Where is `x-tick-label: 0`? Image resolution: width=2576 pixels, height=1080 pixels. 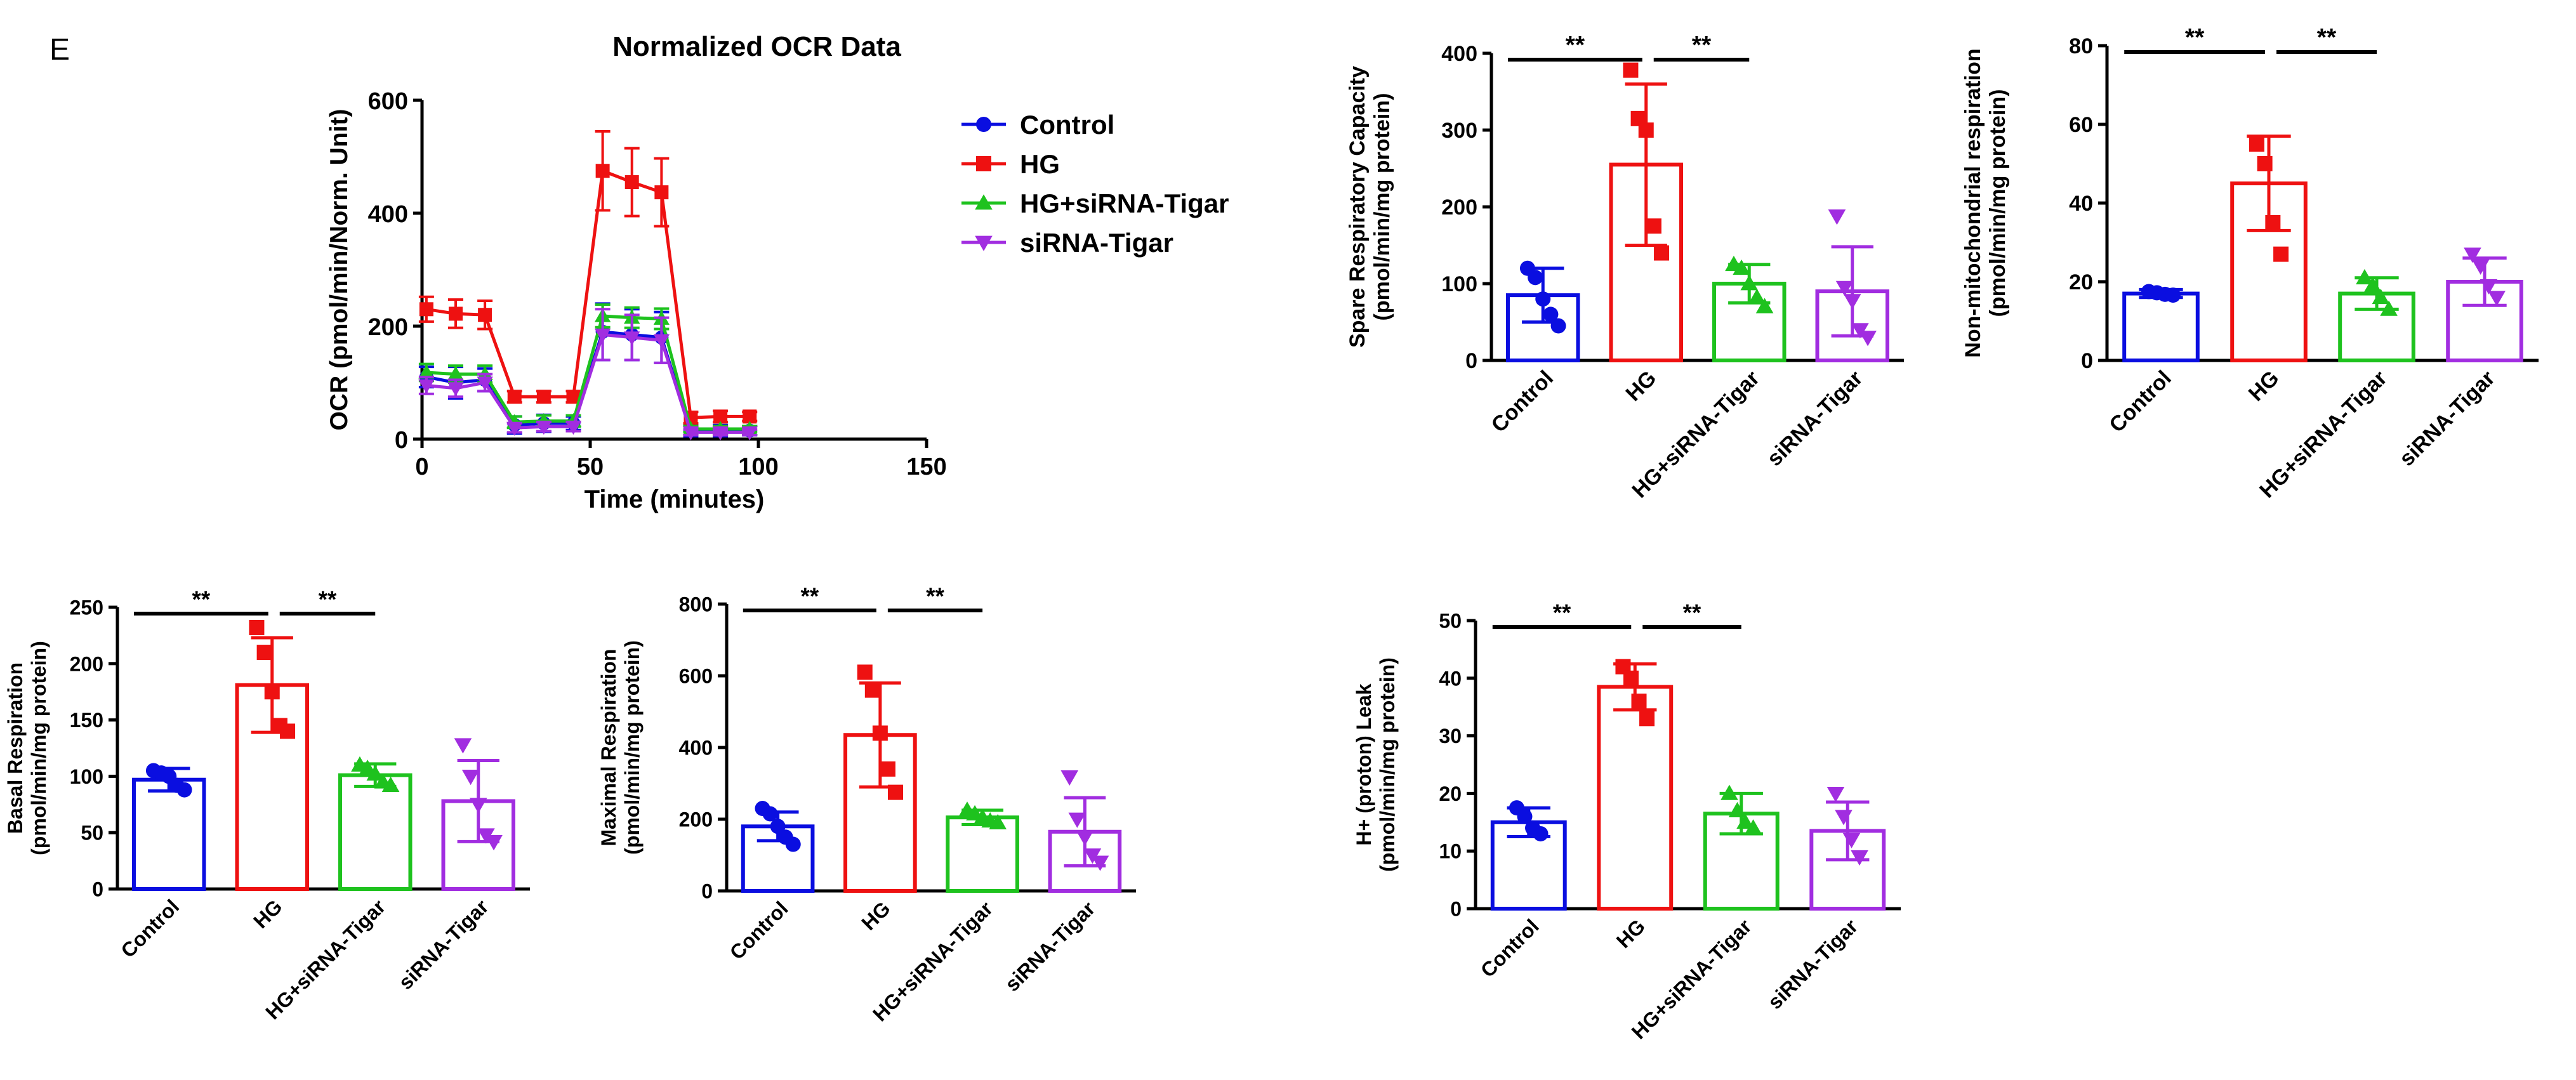 x-tick-label: 0 is located at coordinates (422, 467).